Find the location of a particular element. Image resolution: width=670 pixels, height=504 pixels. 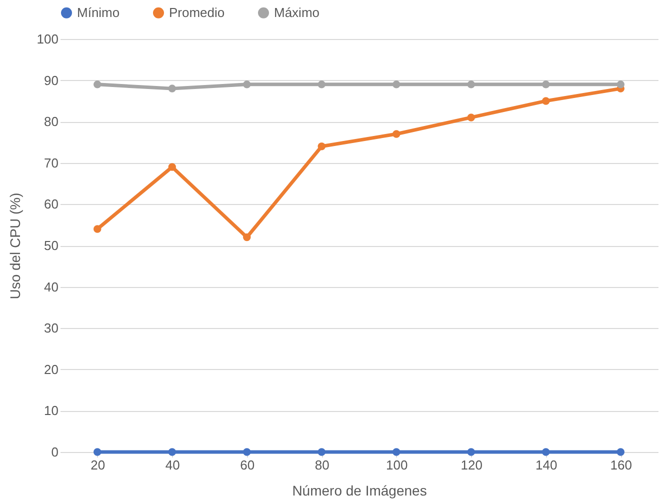

y-tick-label: 50 is located at coordinates (51, 245).